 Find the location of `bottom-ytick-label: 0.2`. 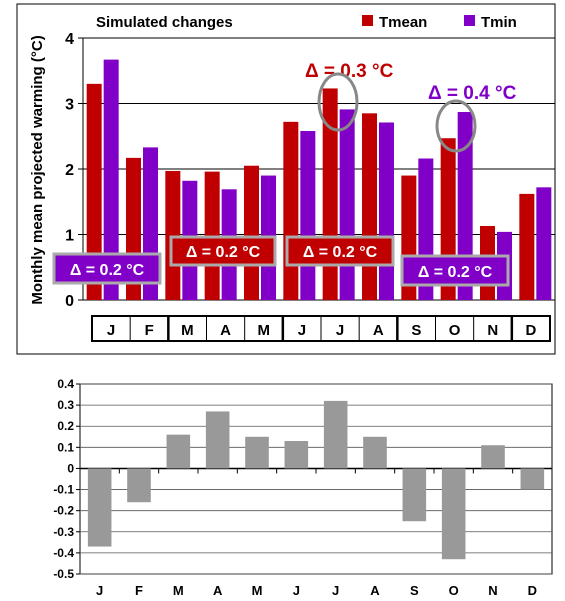

bottom-ytick-label: 0.2 is located at coordinates (65, 426).